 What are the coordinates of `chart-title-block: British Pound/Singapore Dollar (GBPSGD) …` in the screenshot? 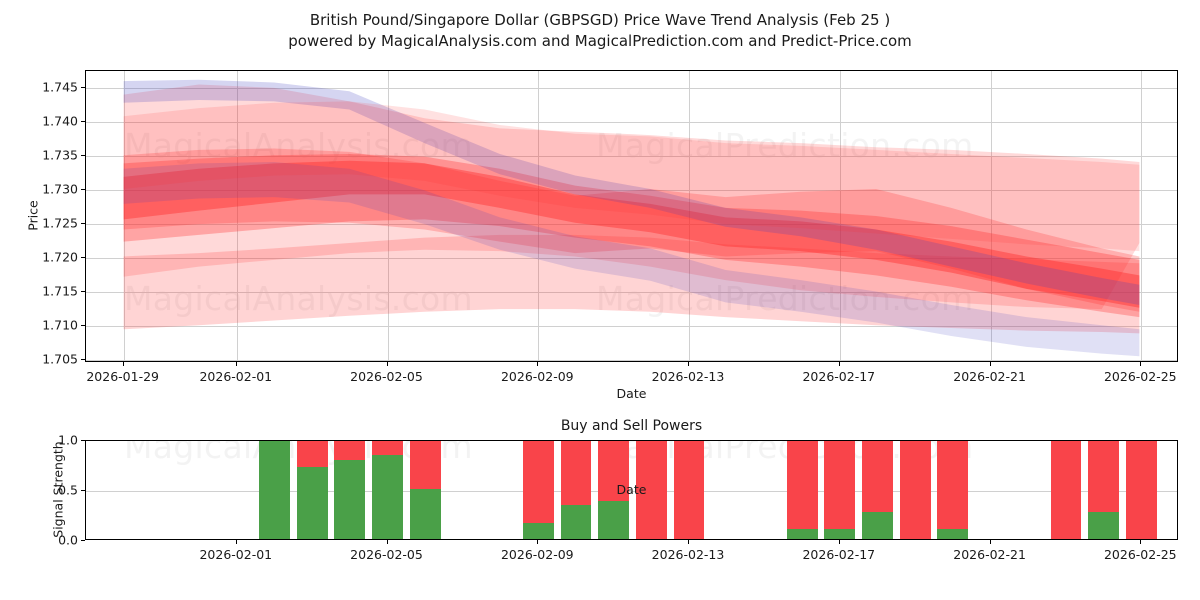 It's located at (600, 31).